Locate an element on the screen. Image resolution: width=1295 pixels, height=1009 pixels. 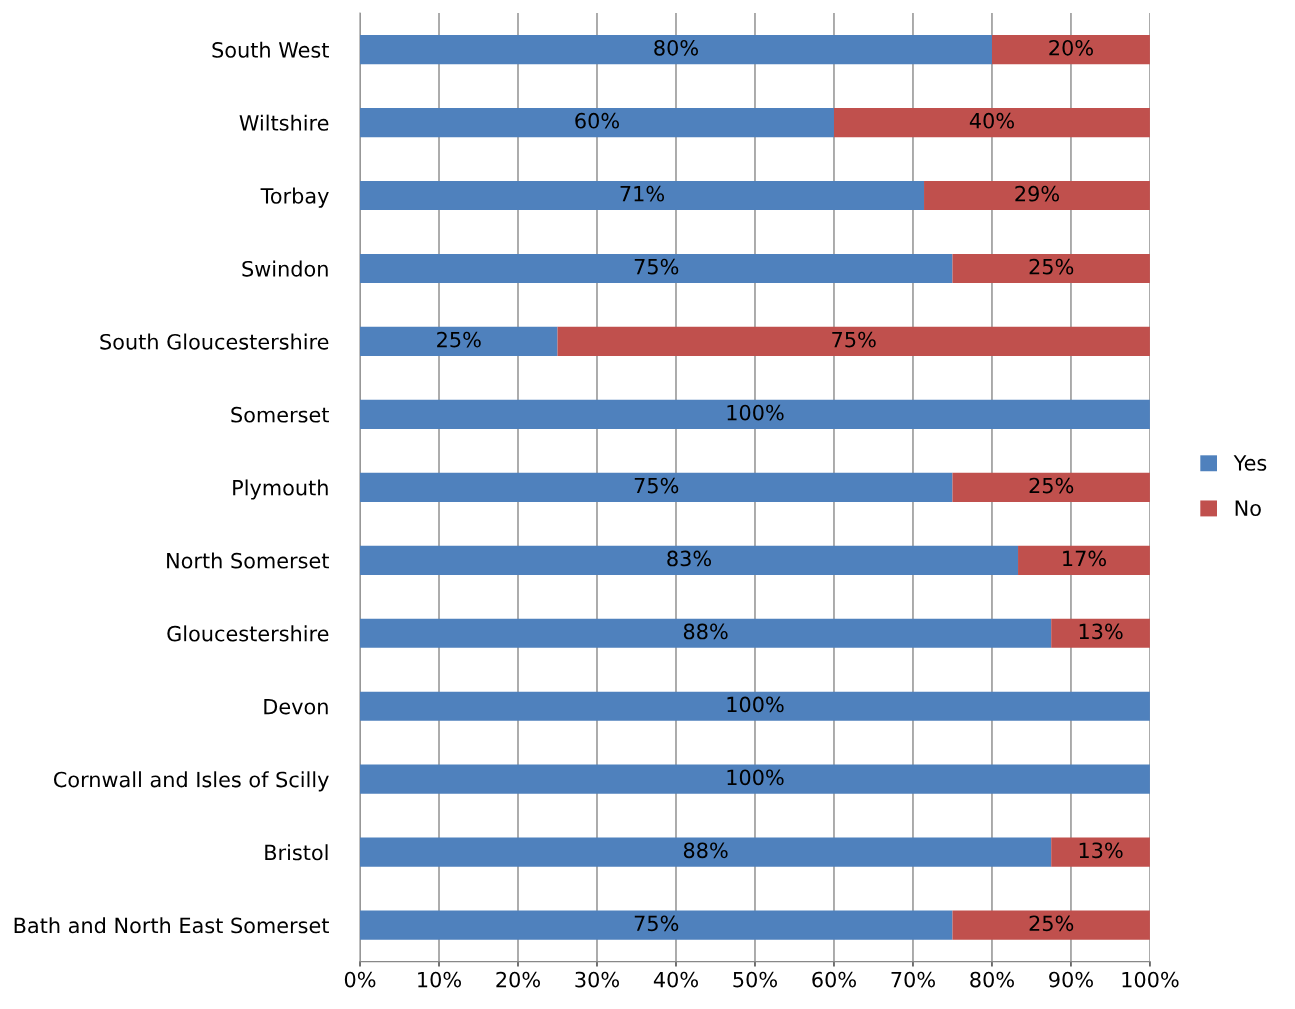
data-label: 71% is located at coordinates (642, 193).